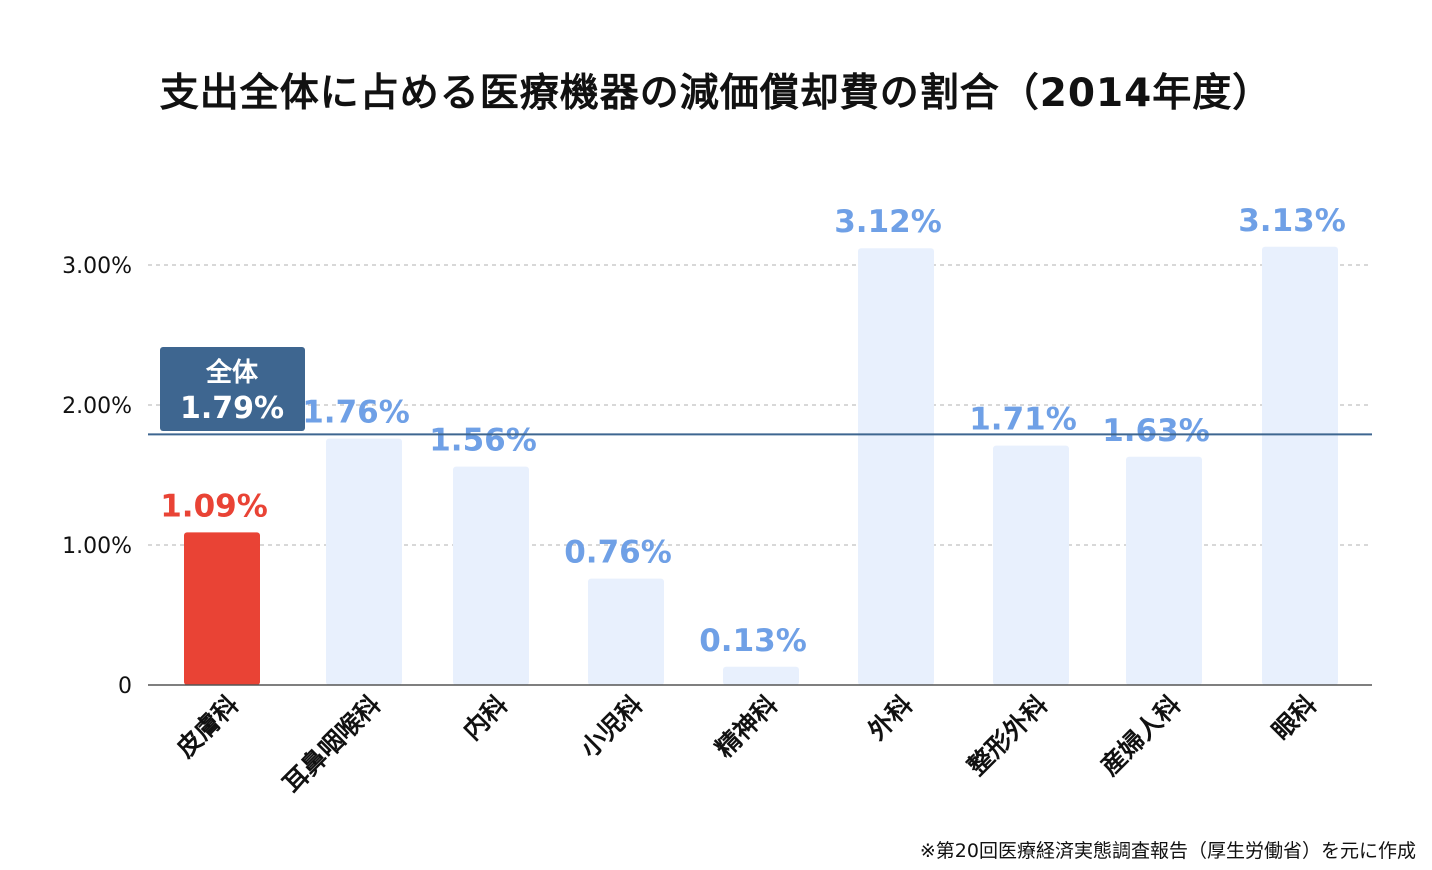  I want to click on value-label-7: 1.63%, so click(1156, 431).